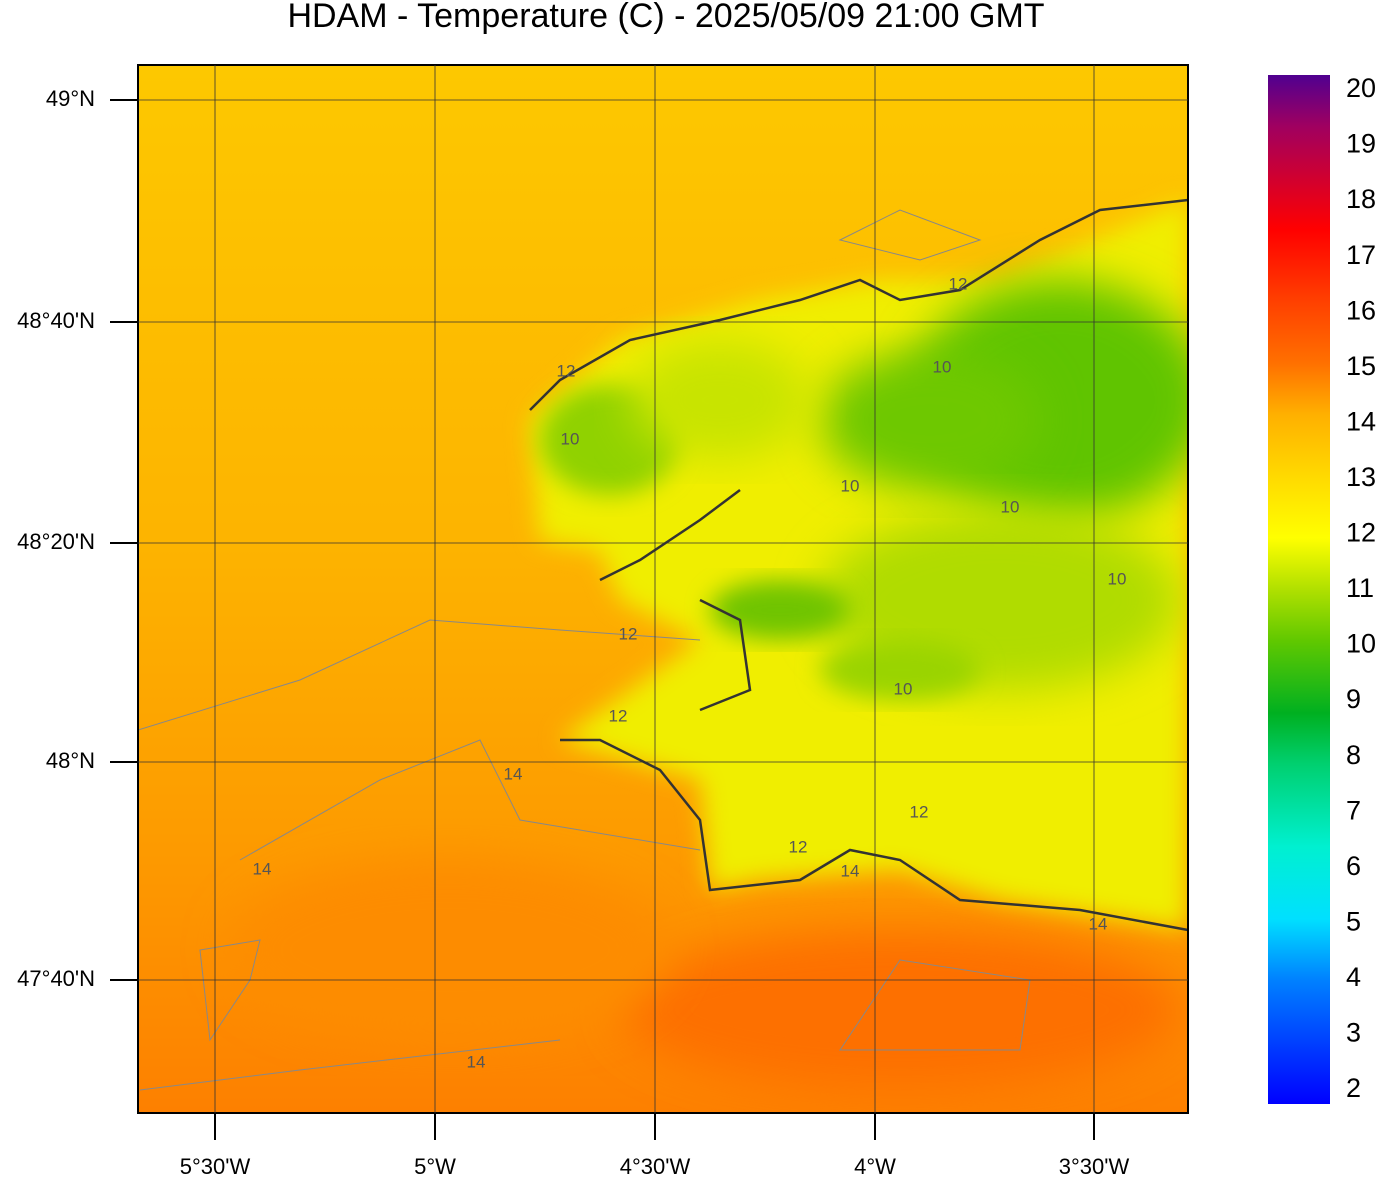  What do you see at coordinates (1353, 1088) in the screenshot?
I see `colorbar-label: 2` at bounding box center [1353, 1088].